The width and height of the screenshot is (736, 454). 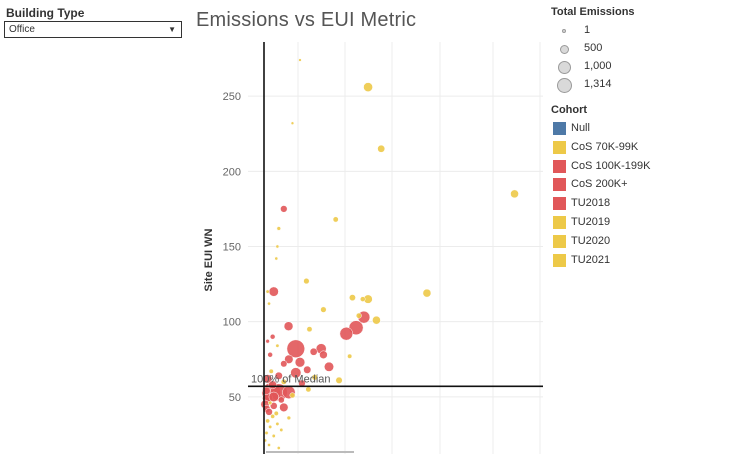 I want to click on y-tick-label: 200, so click(x=232, y=172).